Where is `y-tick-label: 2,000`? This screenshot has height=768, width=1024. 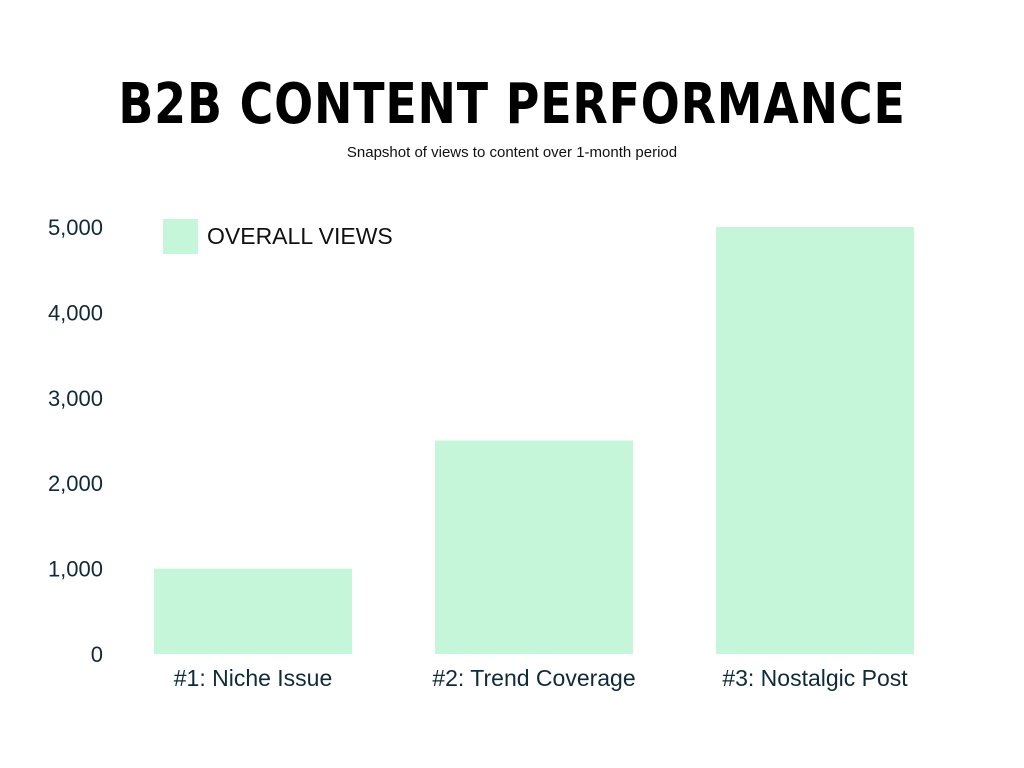 y-tick-label: 2,000 is located at coordinates (75, 483).